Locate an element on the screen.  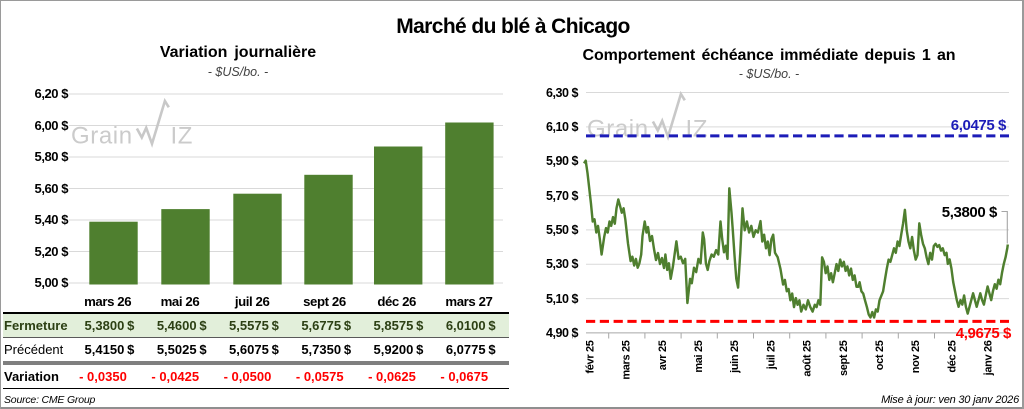
svg-text: avr 25 is located at coordinates (663, 355).